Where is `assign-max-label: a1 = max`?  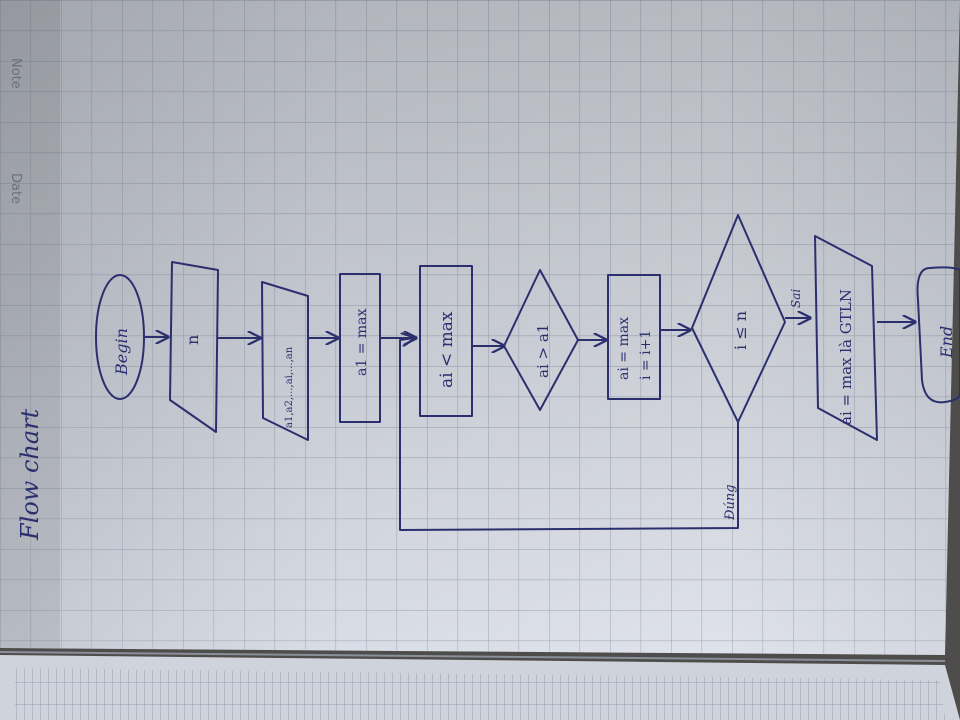 assign-max-label: a1 = max is located at coordinates (362, 342).